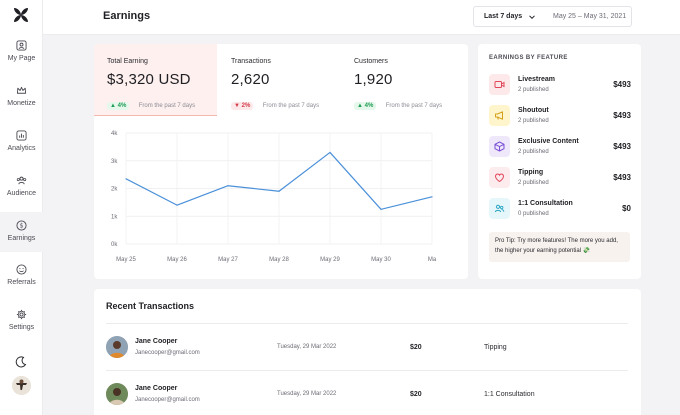 The height and width of the screenshot is (415, 680). What do you see at coordinates (21, 45) in the screenshot?
I see `user-square-icon` at bounding box center [21, 45].